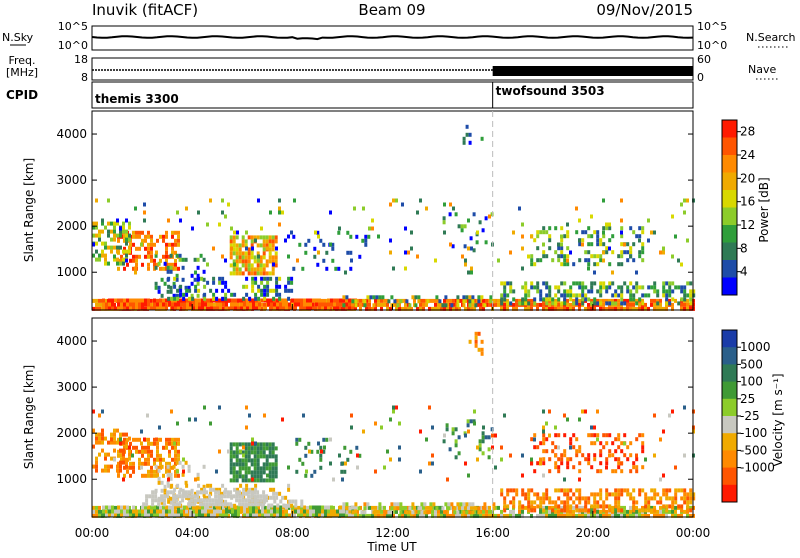 The height and width of the screenshot is (558, 800). What do you see at coordinates (81, 59) in the screenshot?
I see `freq-left-tick-top: 18` at bounding box center [81, 59].